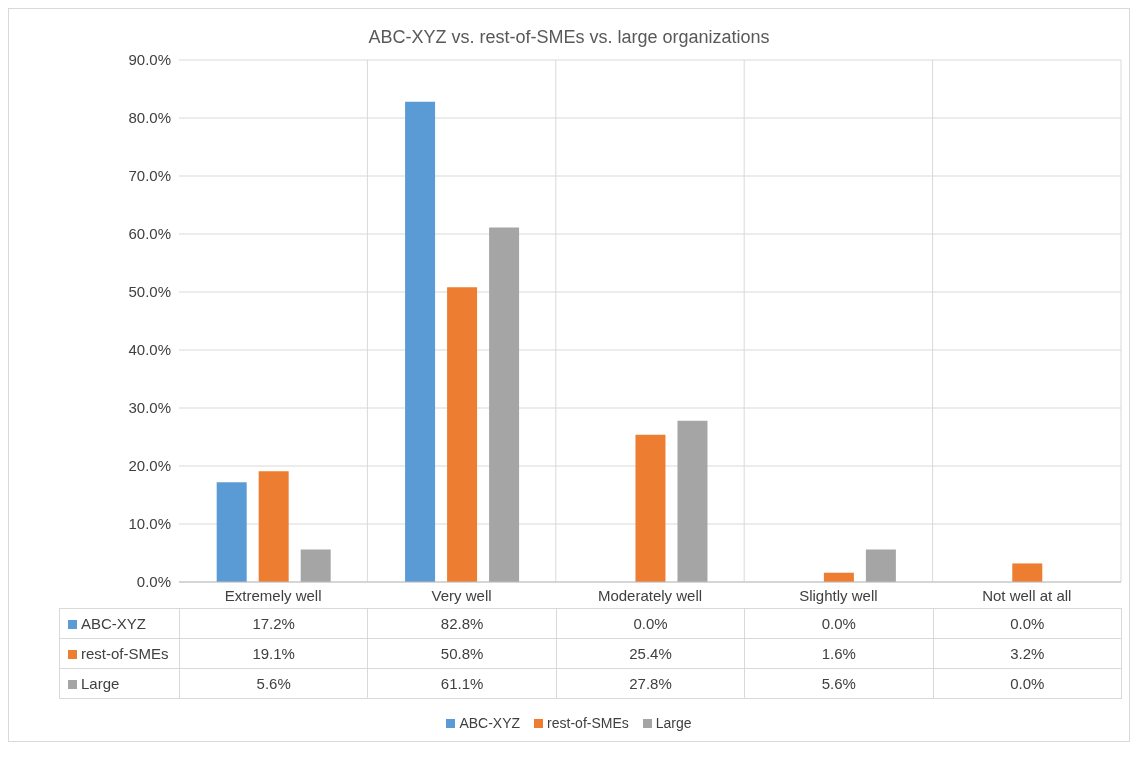  What do you see at coordinates (462, 683) in the screenshot?
I see `data-label: 61.1%` at bounding box center [462, 683].